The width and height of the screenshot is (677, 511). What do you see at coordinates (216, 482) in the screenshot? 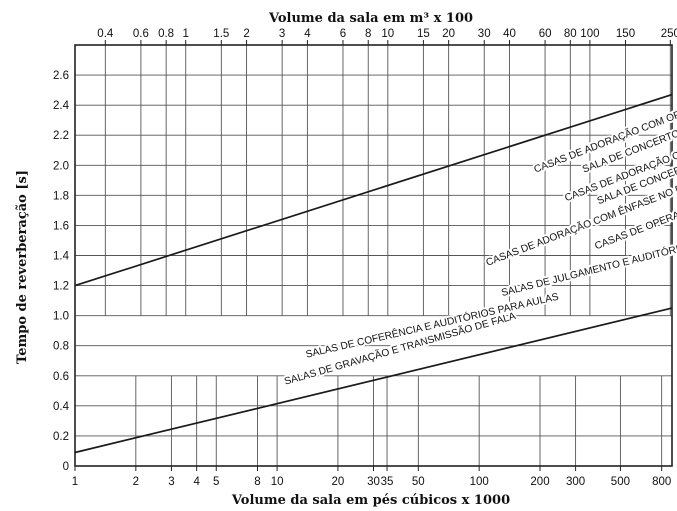
I see `x-tick-label: 5` at bounding box center [216, 482].